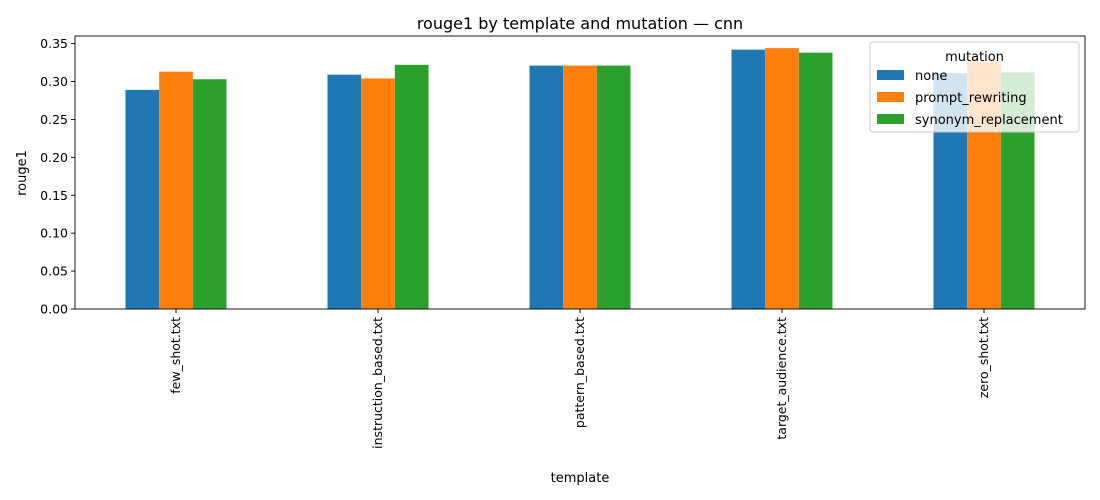 This screenshot has height=500, width=1100. What do you see at coordinates (54, 43) in the screenshot?
I see `y-tick-label: 0.35` at bounding box center [54, 43].